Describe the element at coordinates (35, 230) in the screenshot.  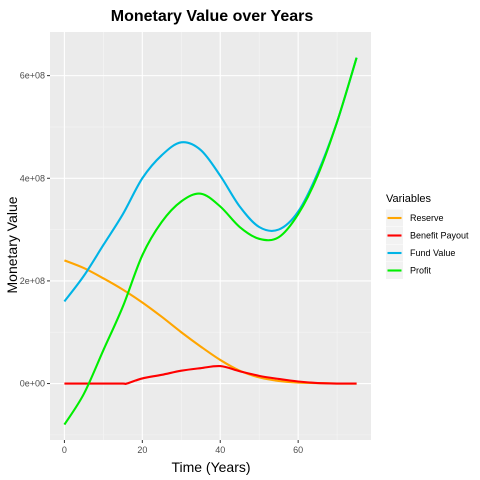
I see `y-axis-ticks: 0e+00 2e+08 4e+08 6e+08` at that location.